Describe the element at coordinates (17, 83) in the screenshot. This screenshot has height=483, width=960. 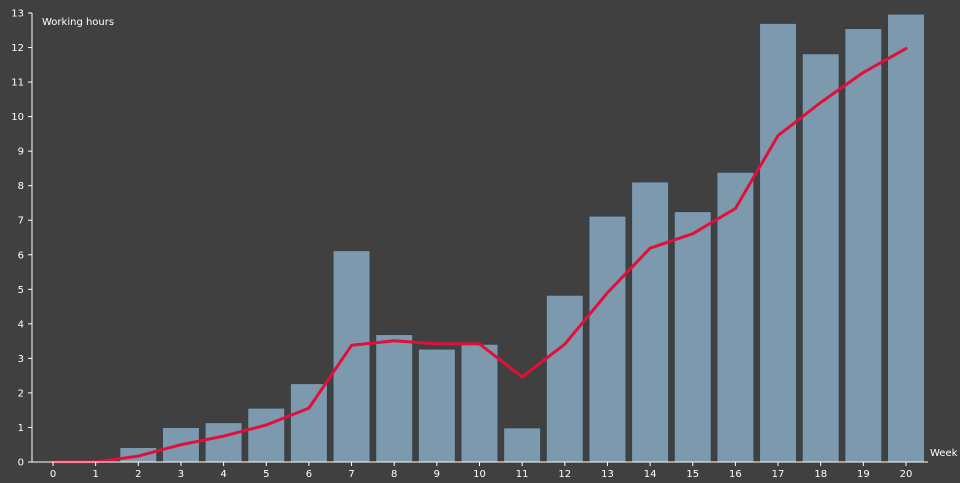
I see `y-tick-label: 11` at that location.